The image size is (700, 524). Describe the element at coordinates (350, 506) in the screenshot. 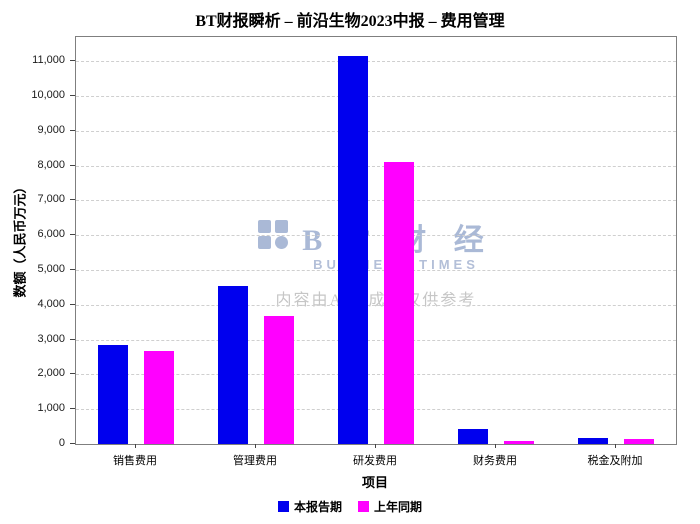

I see `legend: 本报告期 上年同期` at that location.